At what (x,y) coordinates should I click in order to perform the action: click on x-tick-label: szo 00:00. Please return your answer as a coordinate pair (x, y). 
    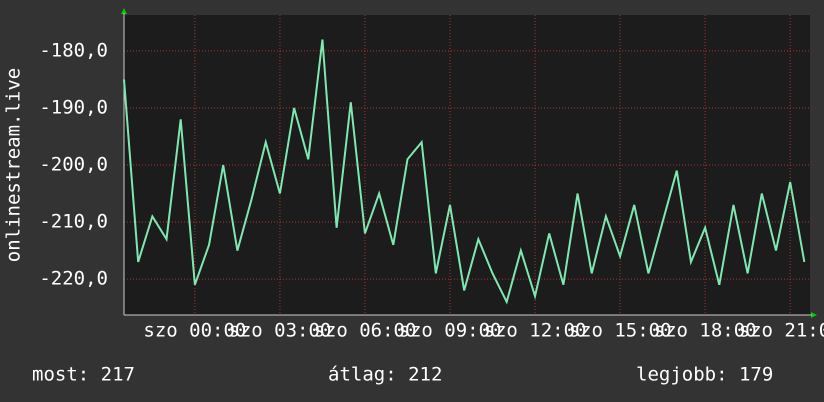
    Looking at the image, I should click on (194, 331).